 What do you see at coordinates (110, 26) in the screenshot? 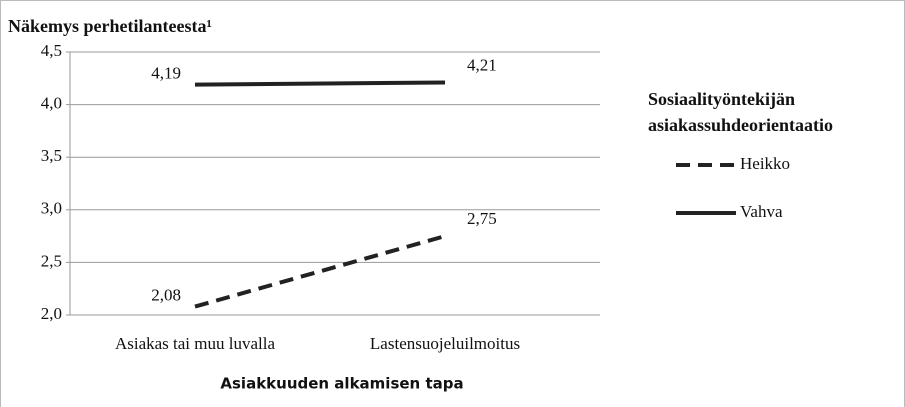
I see `chart-title: Näkemys perhetilanteesta¹` at bounding box center [110, 26].